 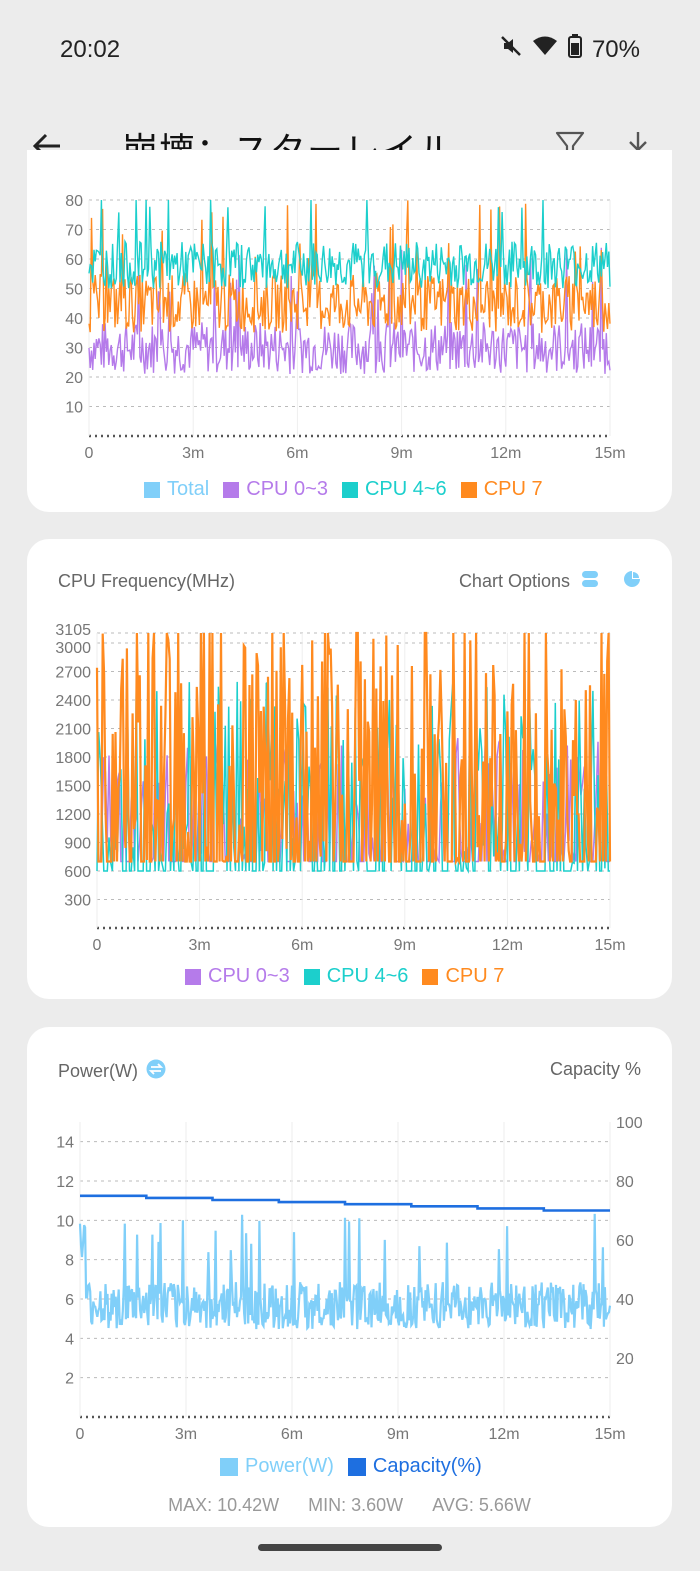 I want to click on y-tick-label: 1200, so click(x=73, y=815).